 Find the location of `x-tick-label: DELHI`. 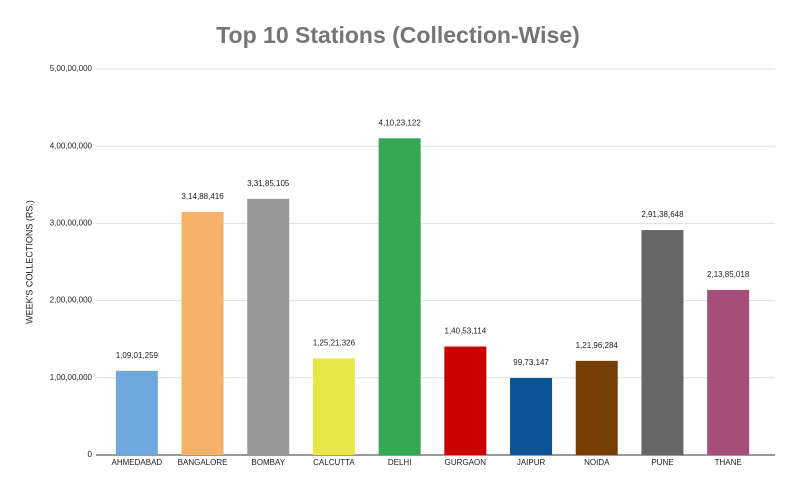

x-tick-label: DELHI is located at coordinates (400, 462).